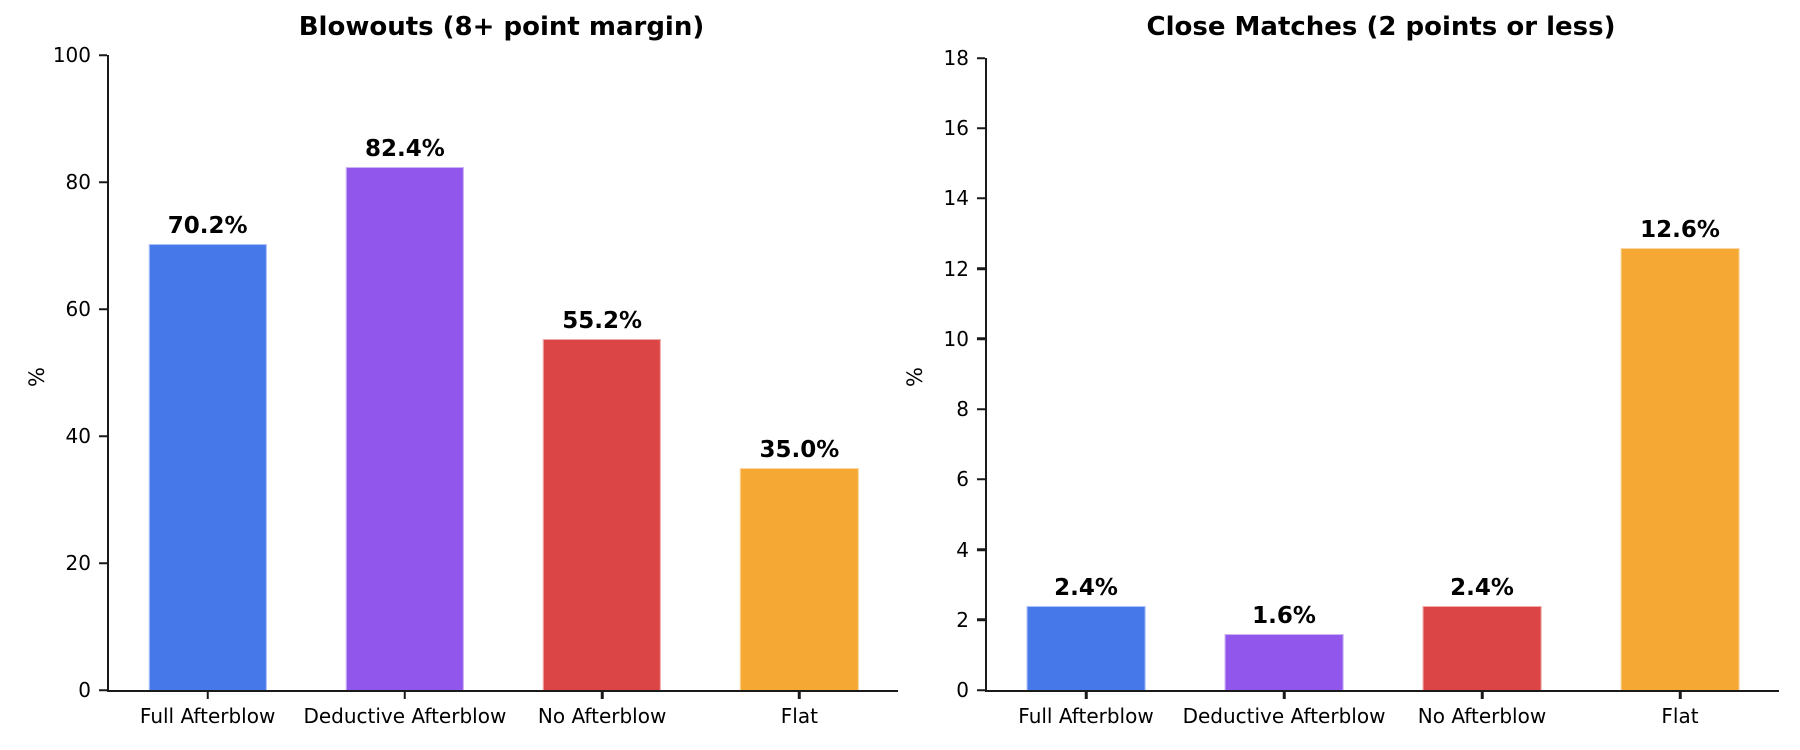  What do you see at coordinates (962, 479) in the screenshot?
I see `y-axis-tick-label: 6` at bounding box center [962, 479].